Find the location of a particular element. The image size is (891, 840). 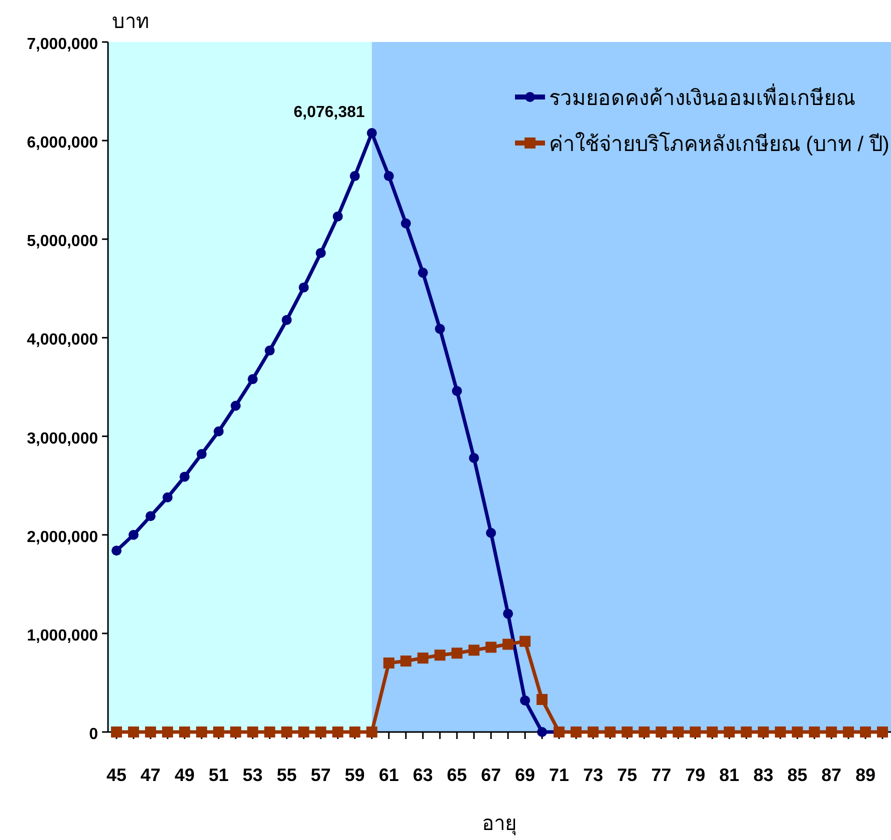

x-tick-label: 49 is located at coordinates (184, 775).